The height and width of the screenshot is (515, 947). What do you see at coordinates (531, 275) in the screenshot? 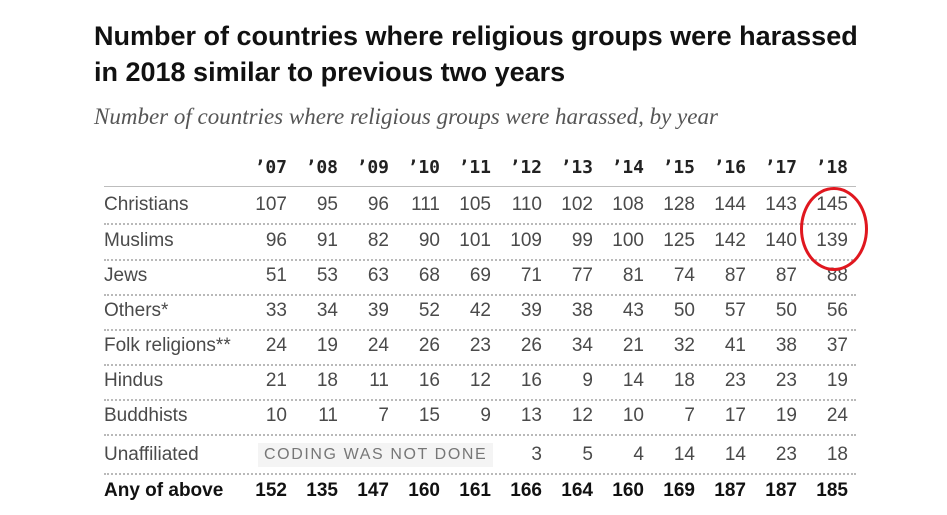
I see `table-cell: 71` at bounding box center [531, 275].